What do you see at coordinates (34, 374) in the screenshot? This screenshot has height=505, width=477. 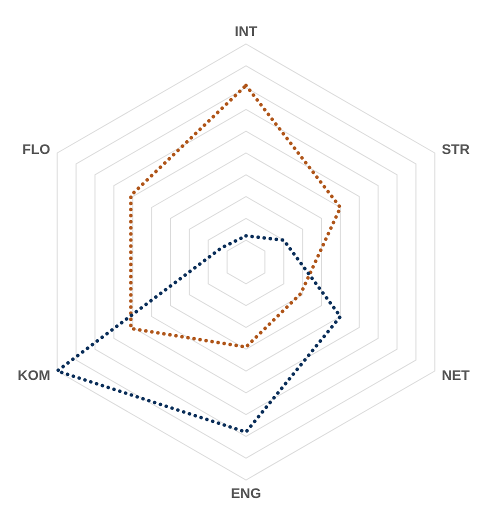 I see `spoke-label: KOM` at bounding box center [34, 374].